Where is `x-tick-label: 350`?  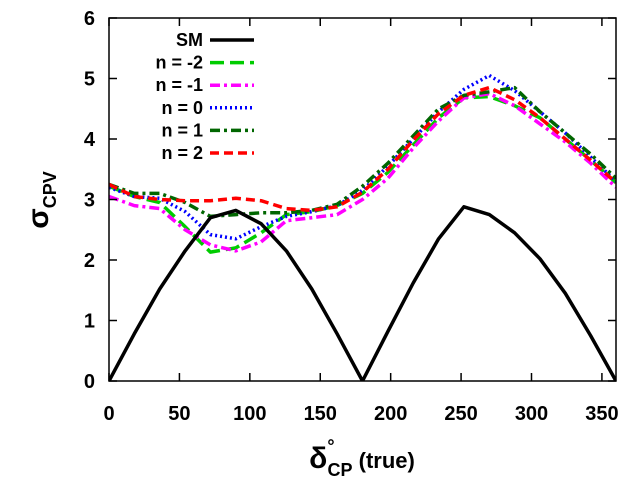 x-tick-label: 350 is located at coordinates (601, 414).